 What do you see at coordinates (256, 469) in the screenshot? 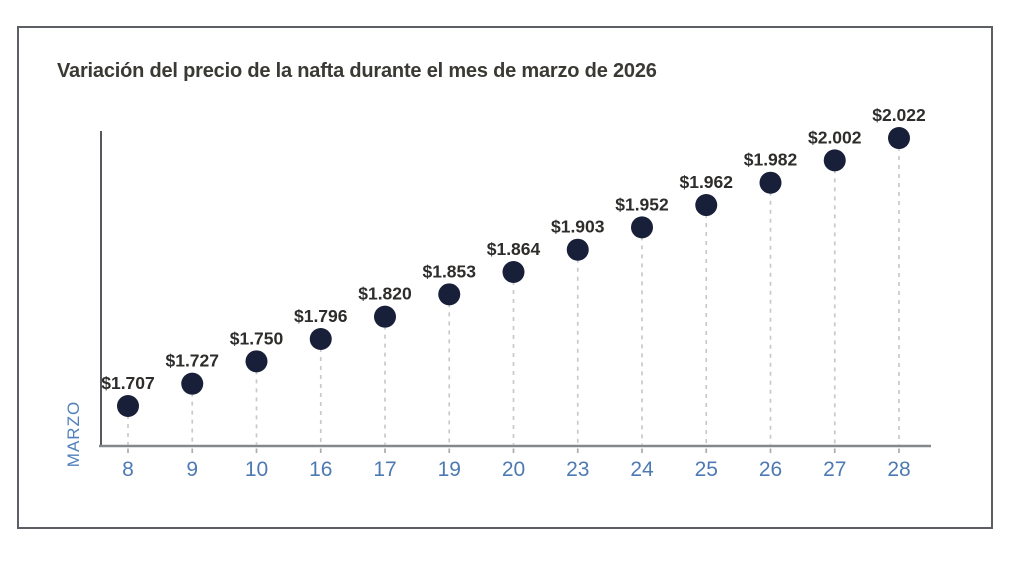
I see `x-tick-label: 10` at bounding box center [256, 469].